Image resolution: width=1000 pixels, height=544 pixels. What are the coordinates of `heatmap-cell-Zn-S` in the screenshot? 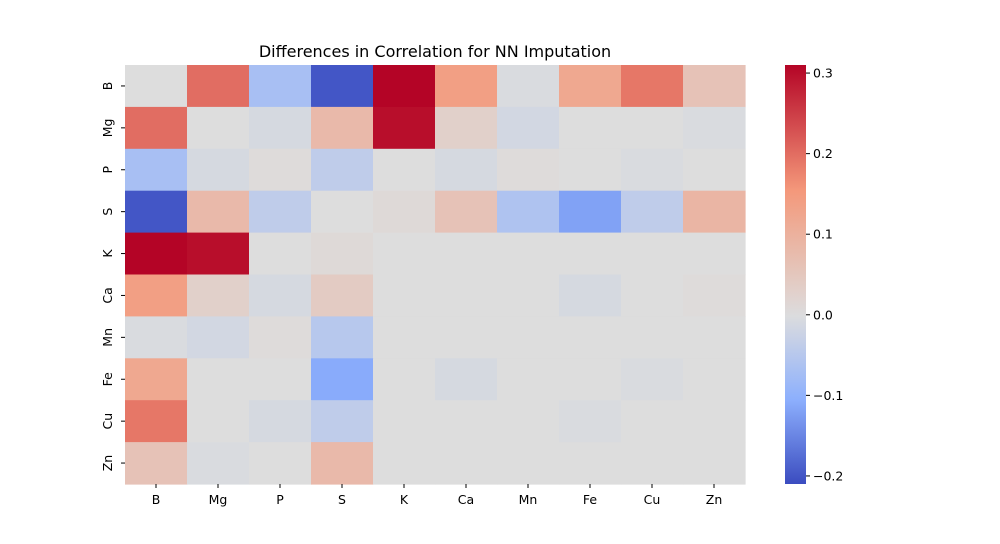 It's located at (342, 463).